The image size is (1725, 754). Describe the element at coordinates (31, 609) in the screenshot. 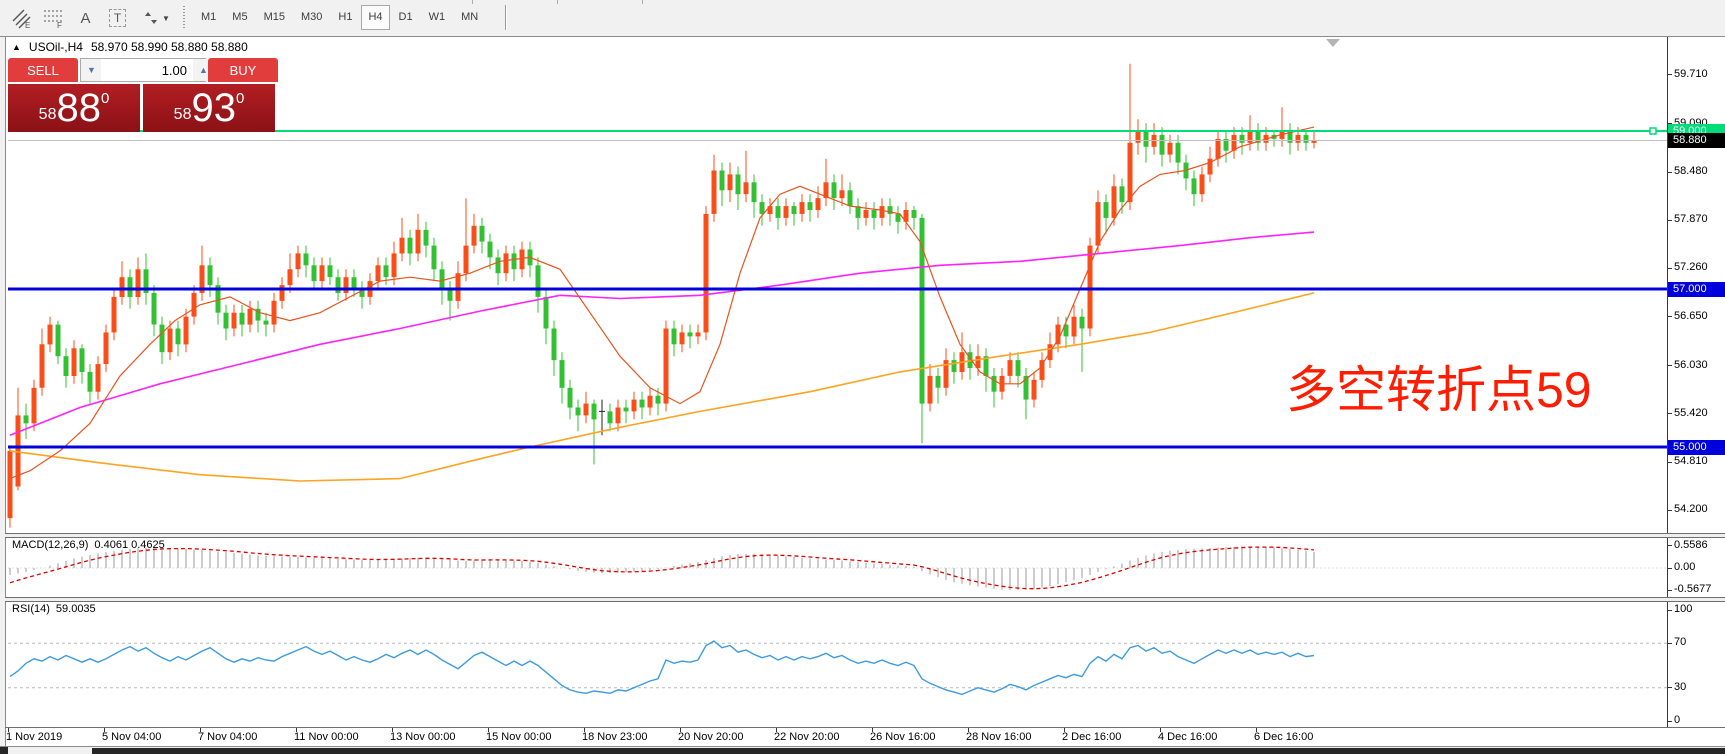

I see `rsi-name: RSI(14)` at that location.